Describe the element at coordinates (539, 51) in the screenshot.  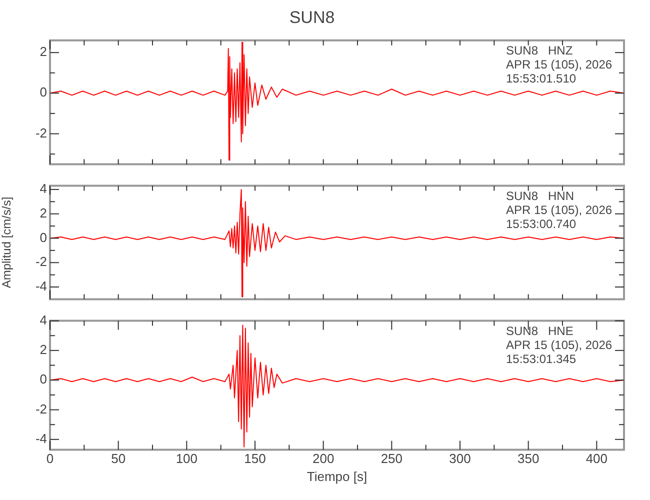
I see `annotation: SUN8 HNZ` at that location.